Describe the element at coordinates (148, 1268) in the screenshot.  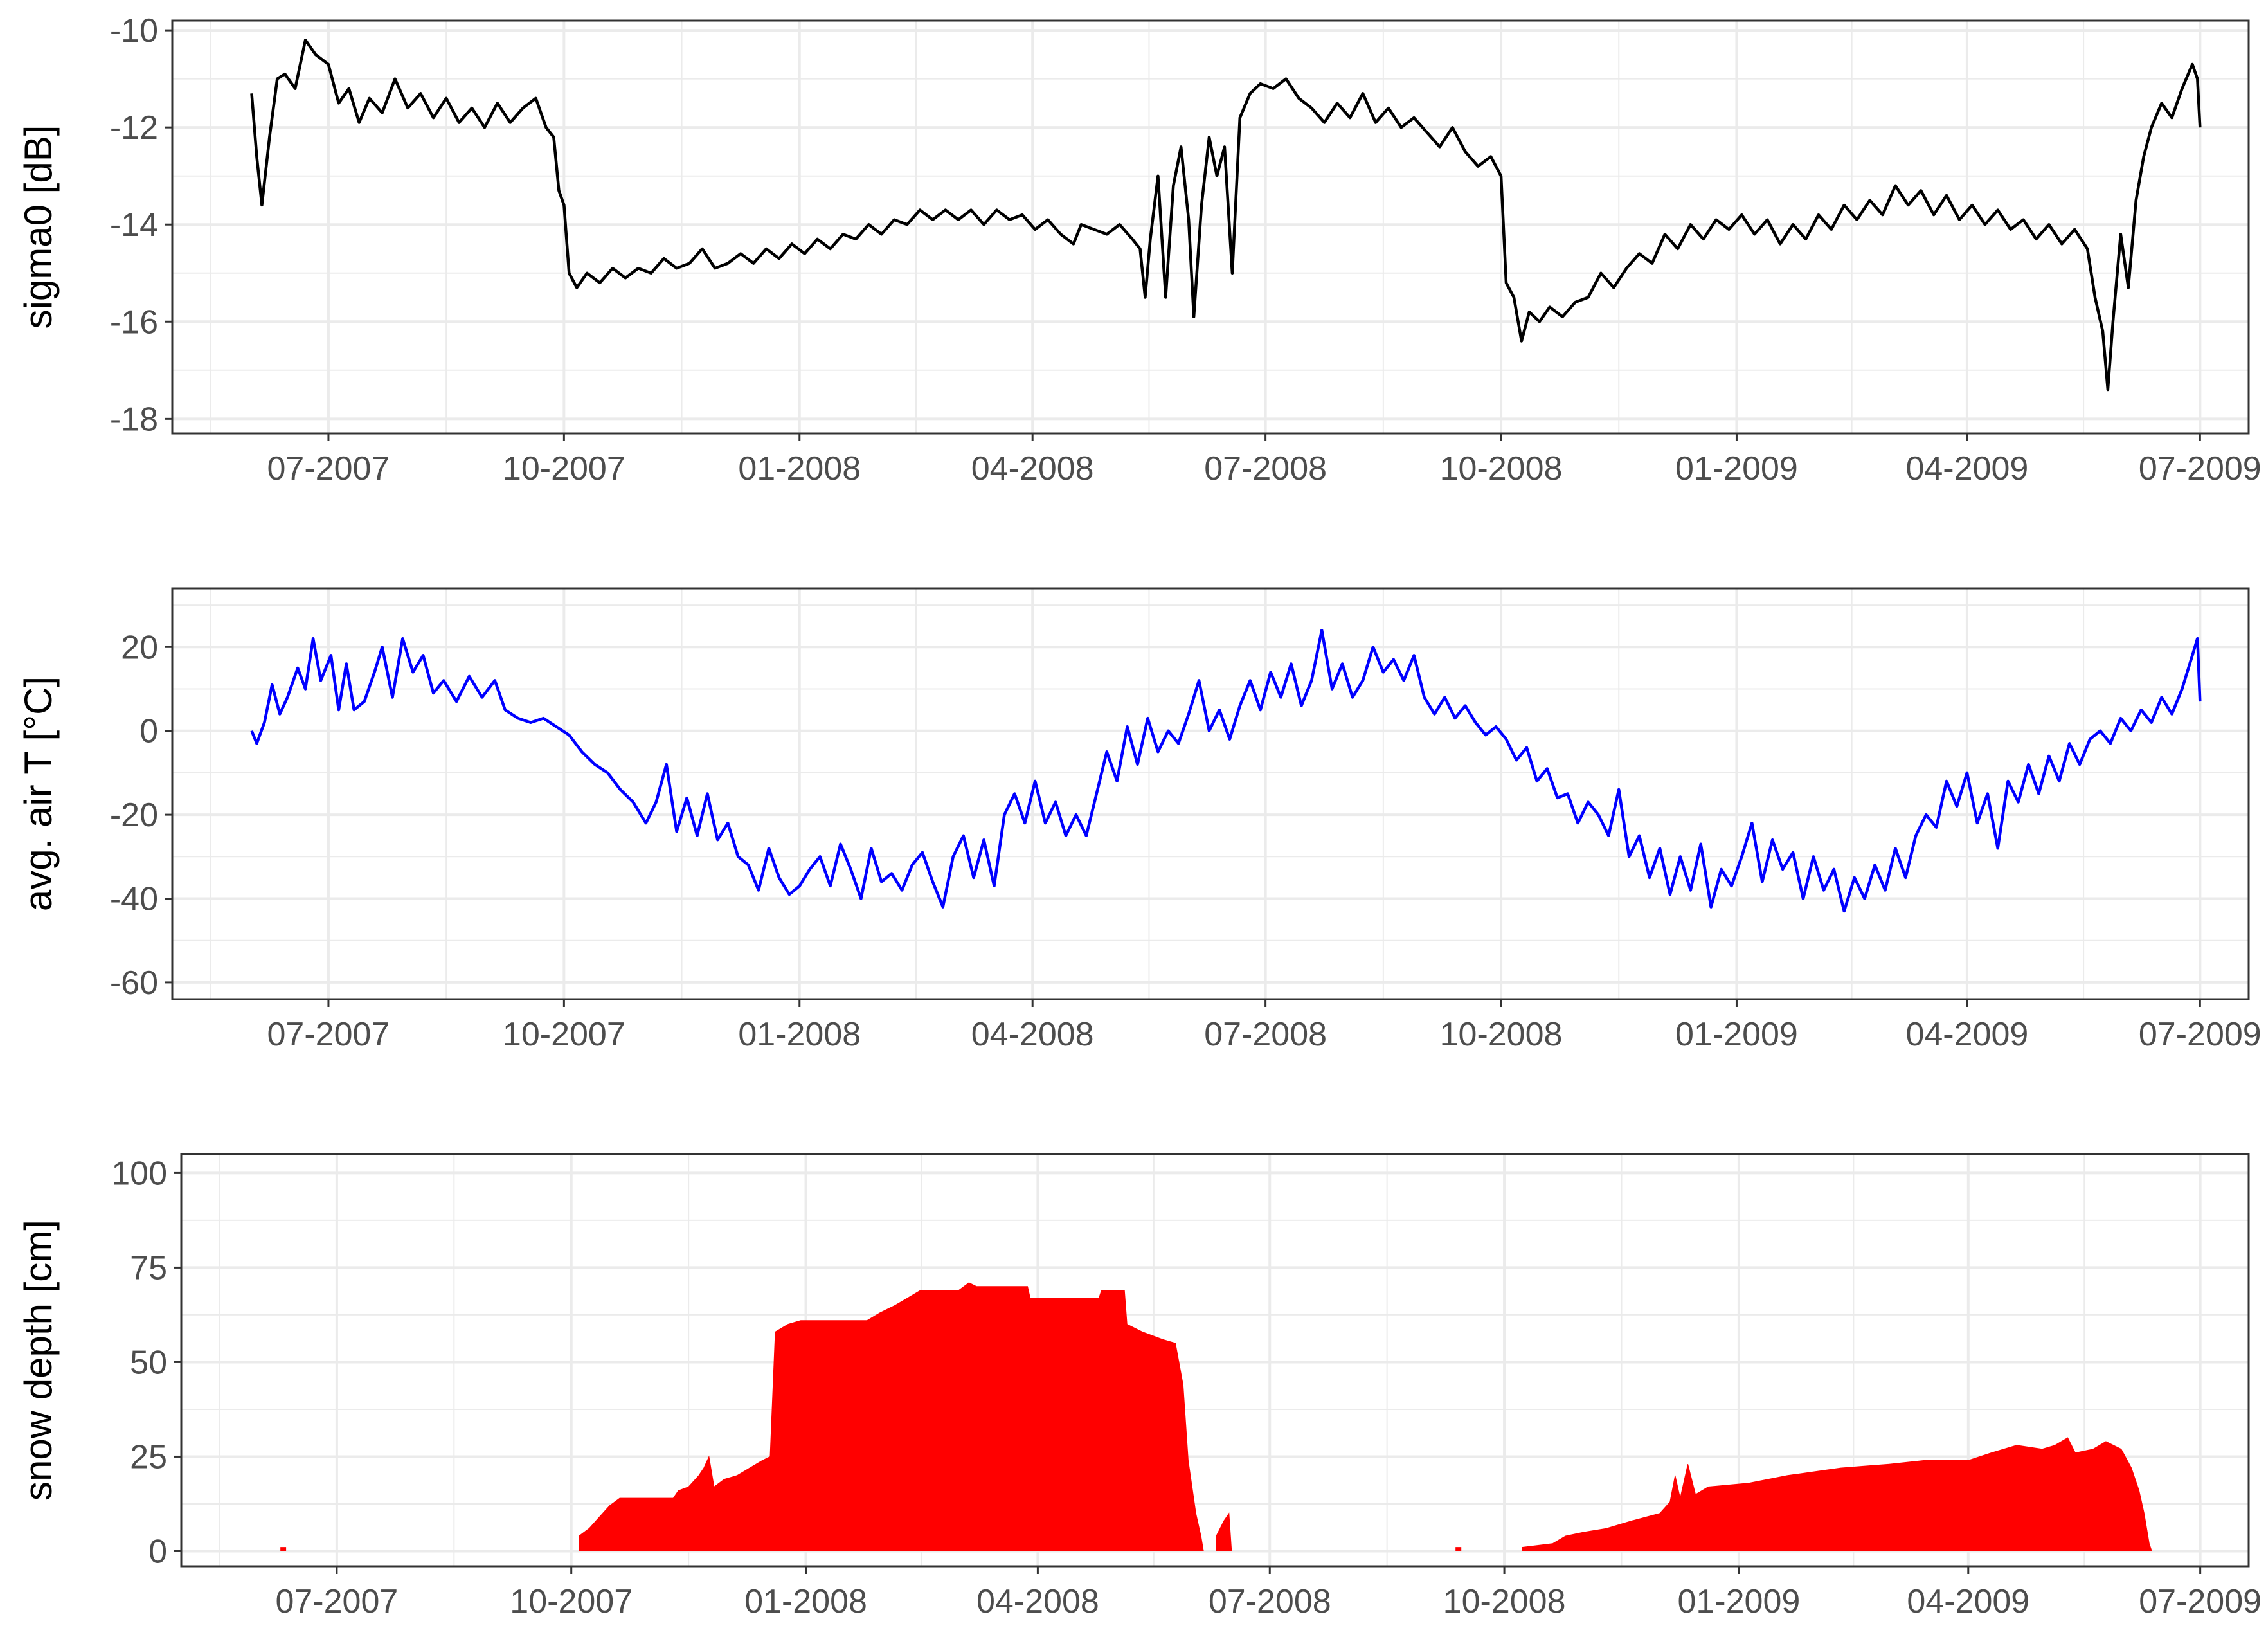
I see `y-tick-label: 75` at that location.